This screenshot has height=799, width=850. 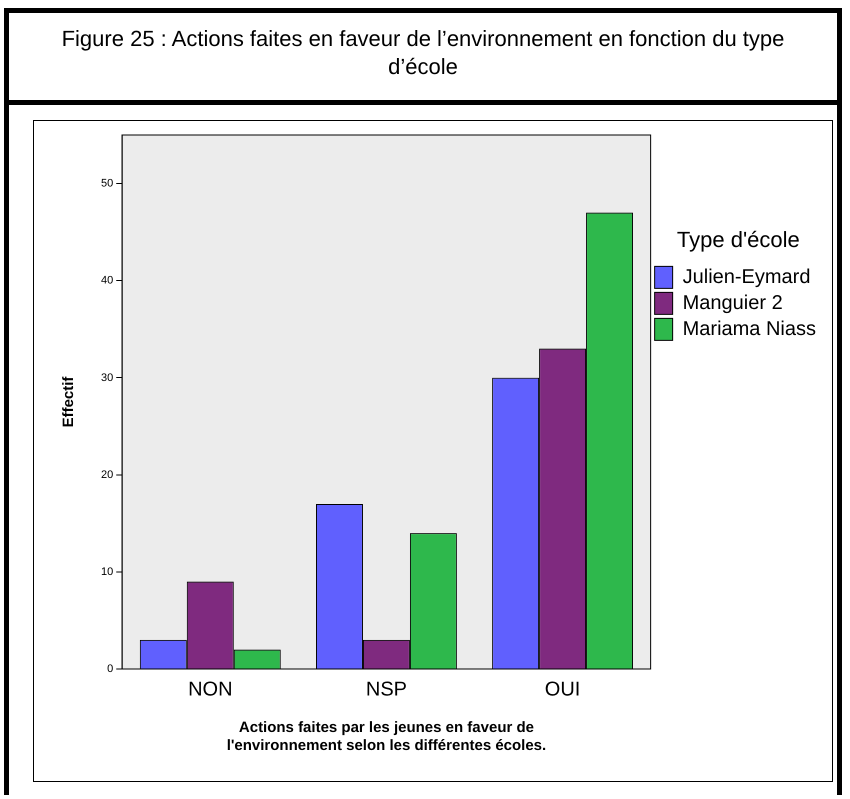 What do you see at coordinates (107, 280) in the screenshot?
I see `y-tick-label: 40` at bounding box center [107, 280].